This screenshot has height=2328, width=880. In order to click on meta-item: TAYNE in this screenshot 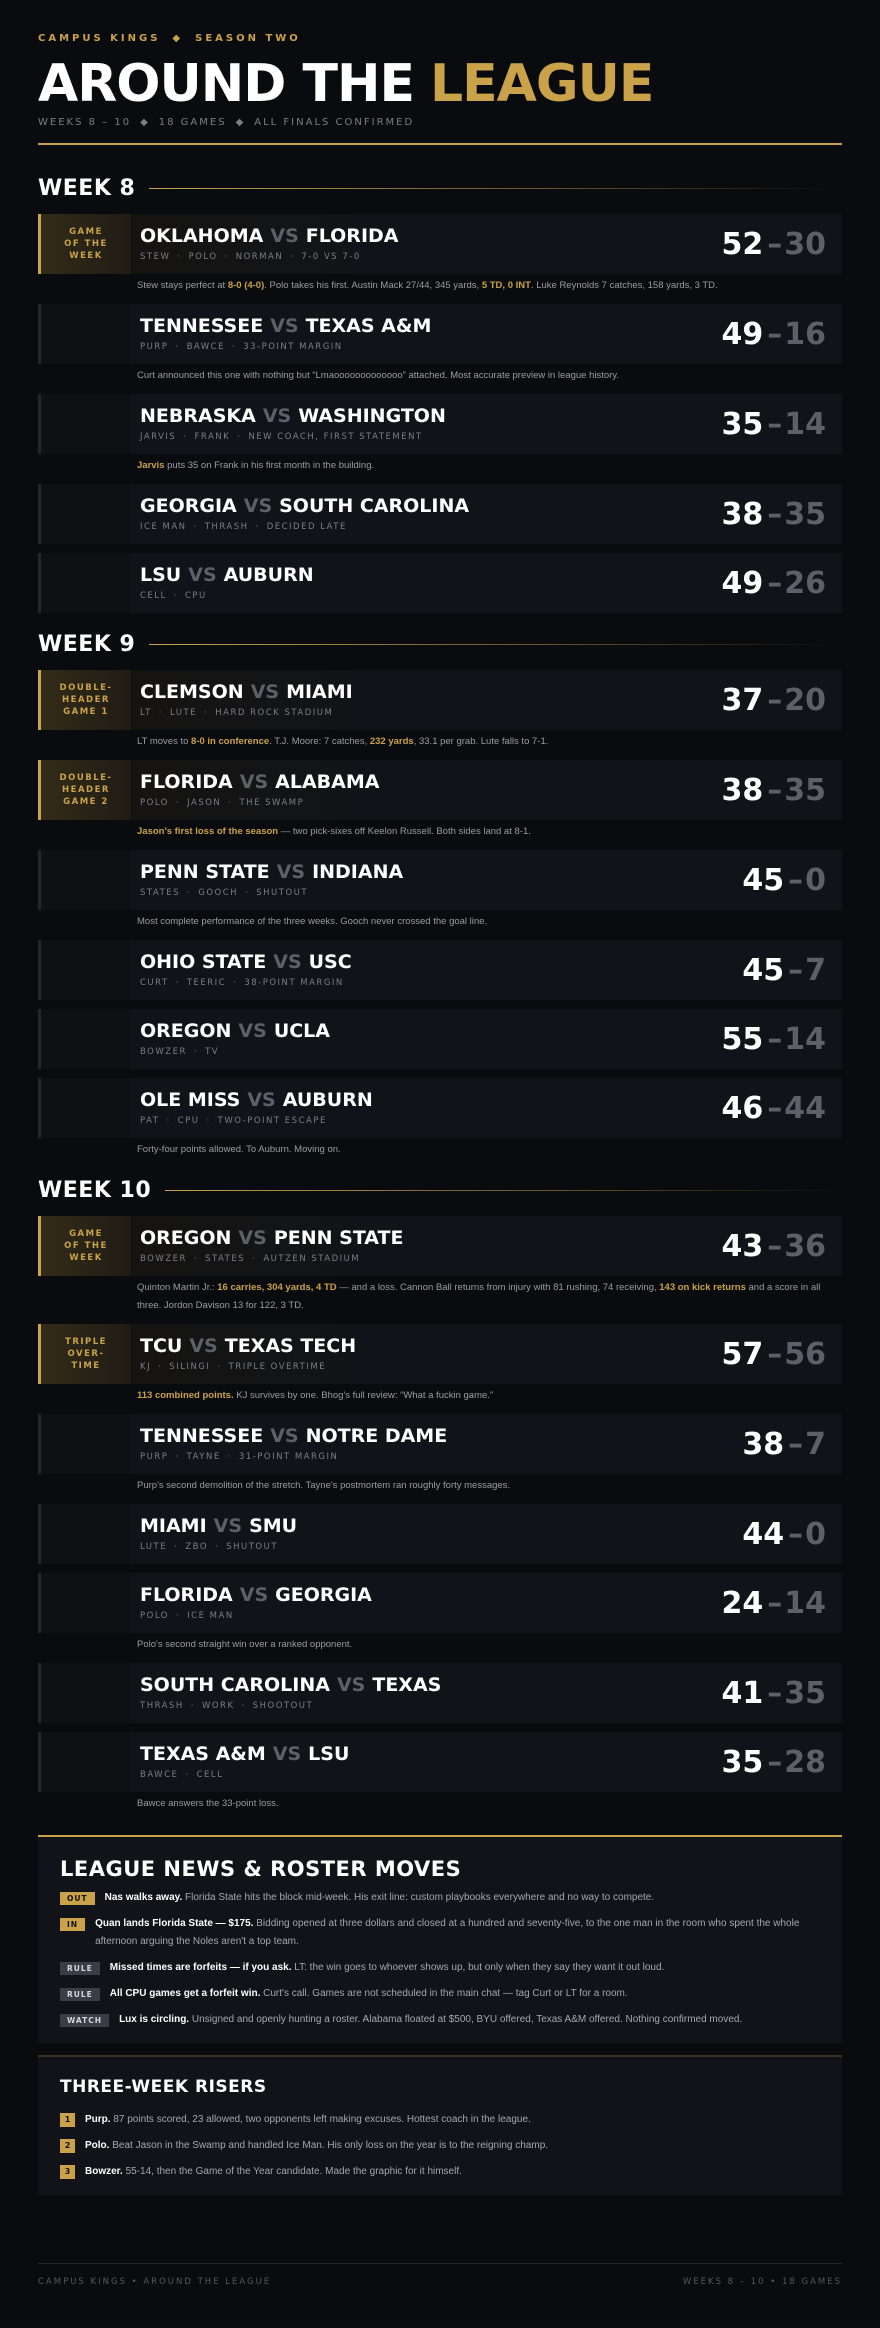, I will do `click(203, 1457)`.